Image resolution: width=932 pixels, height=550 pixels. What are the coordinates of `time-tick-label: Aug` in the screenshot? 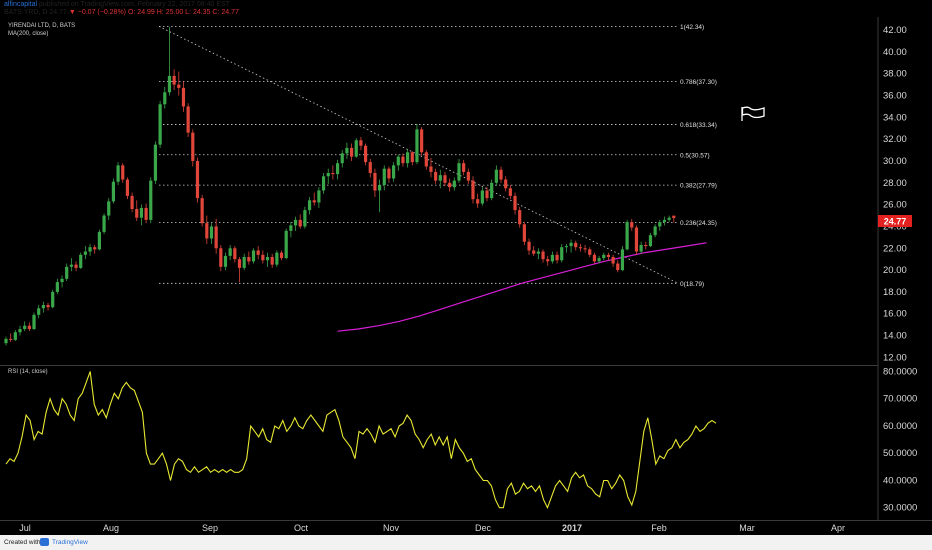 It's located at (111, 528).